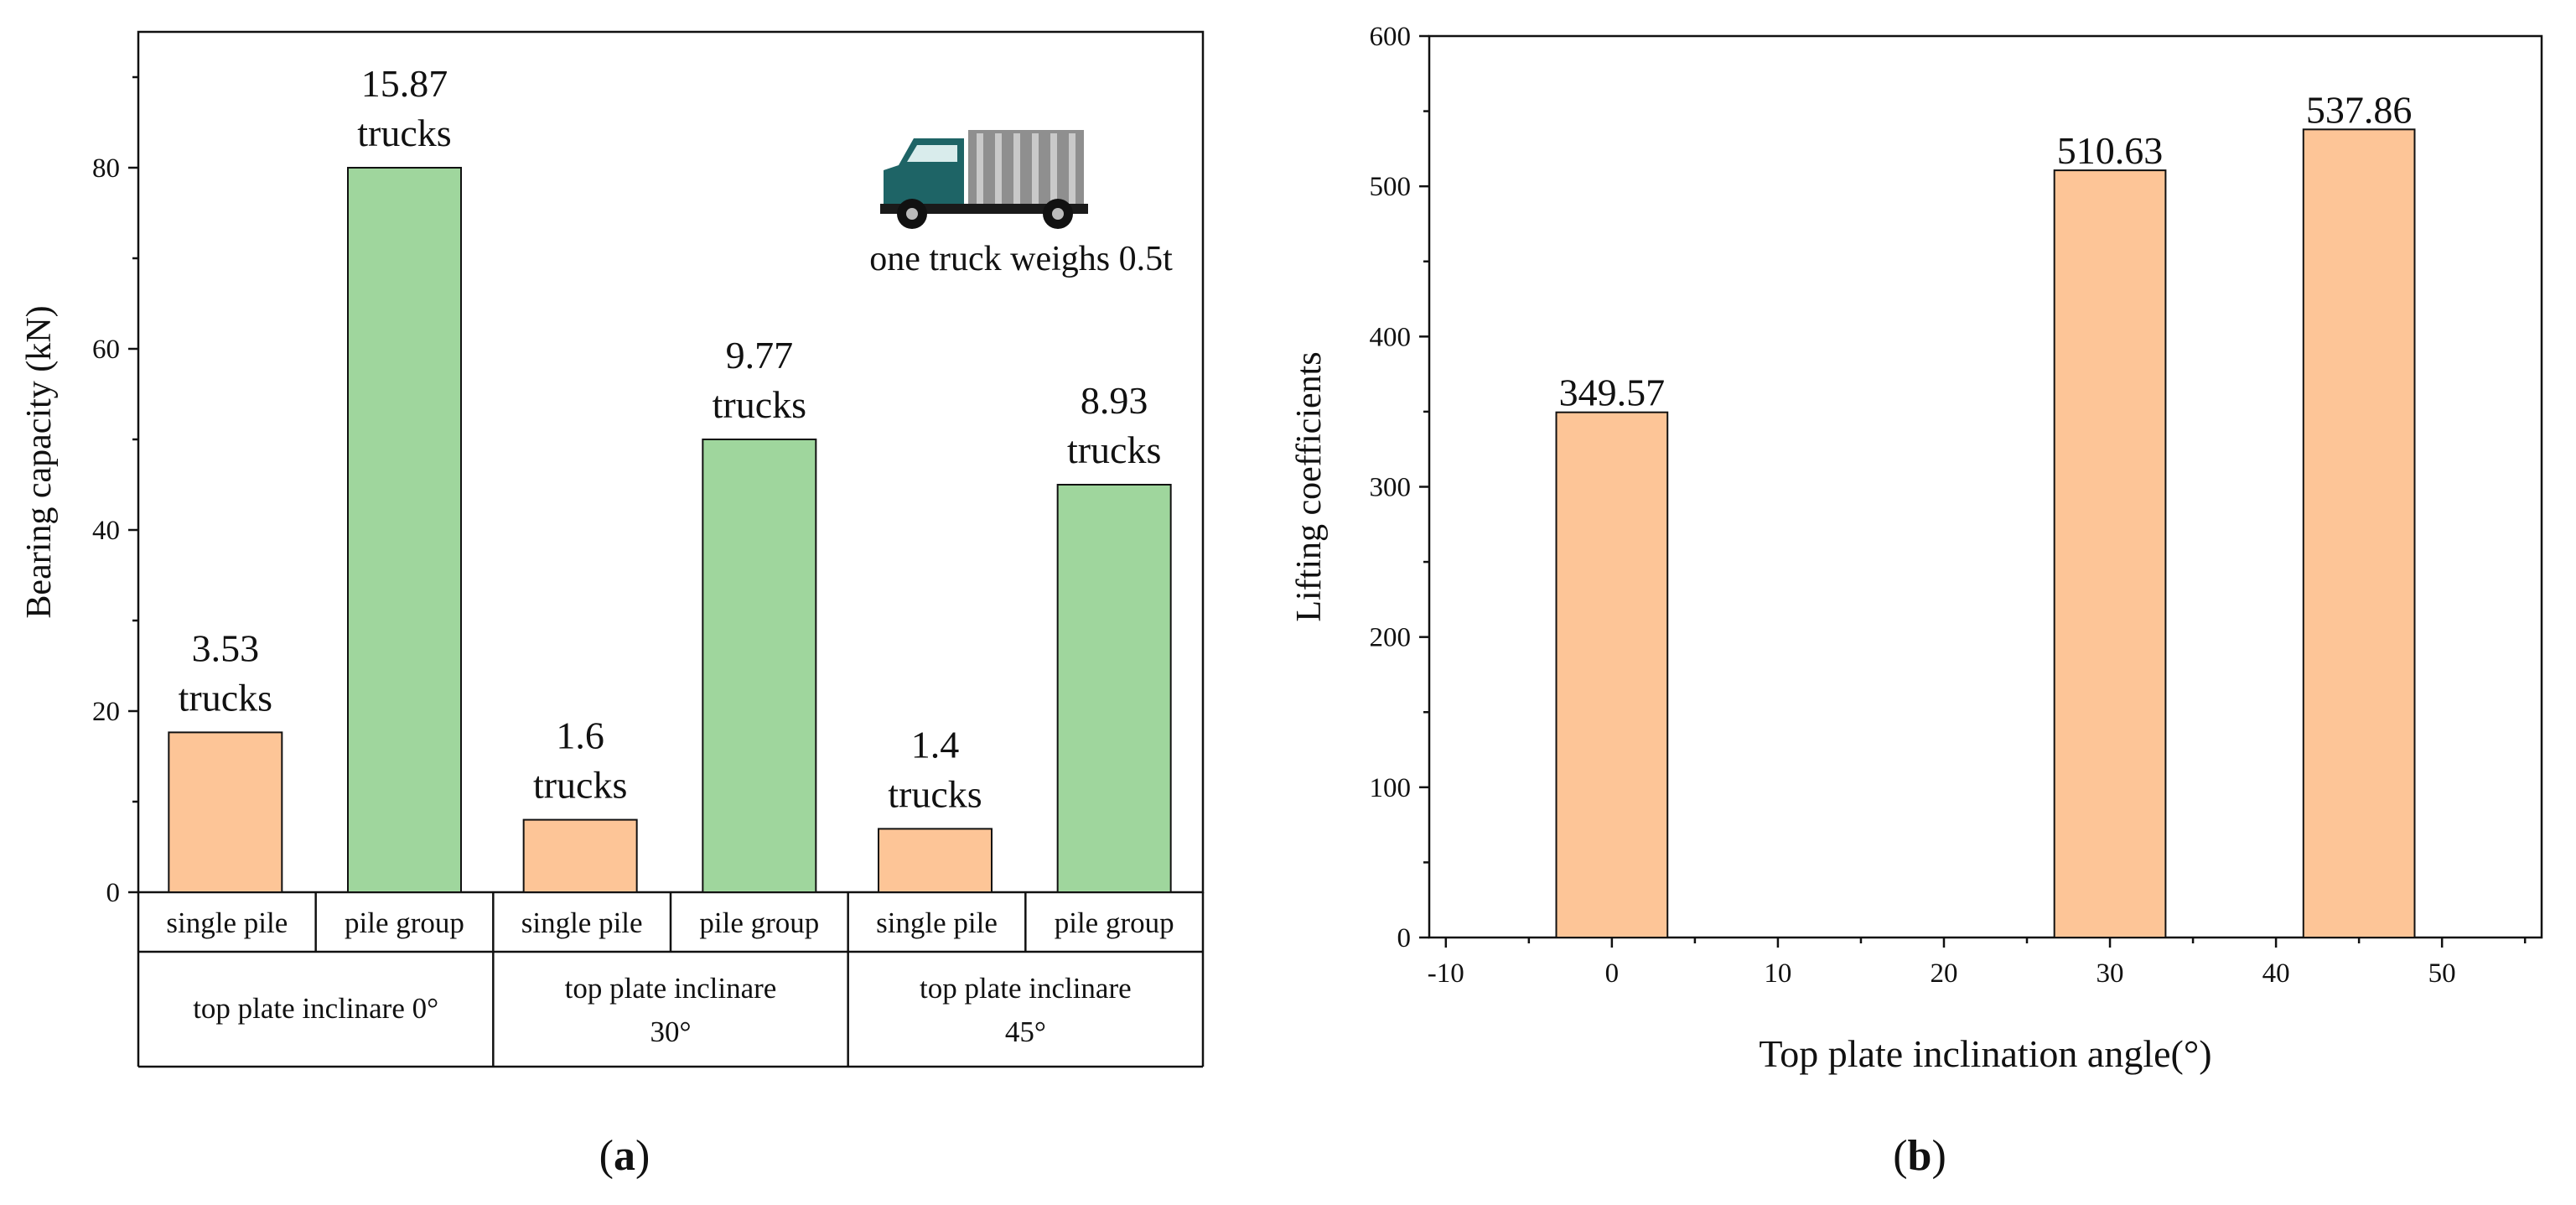 Image resolution: width=2576 pixels, height=1205 pixels. I want to click on y-tick-label: 500, so click(1391, 187).